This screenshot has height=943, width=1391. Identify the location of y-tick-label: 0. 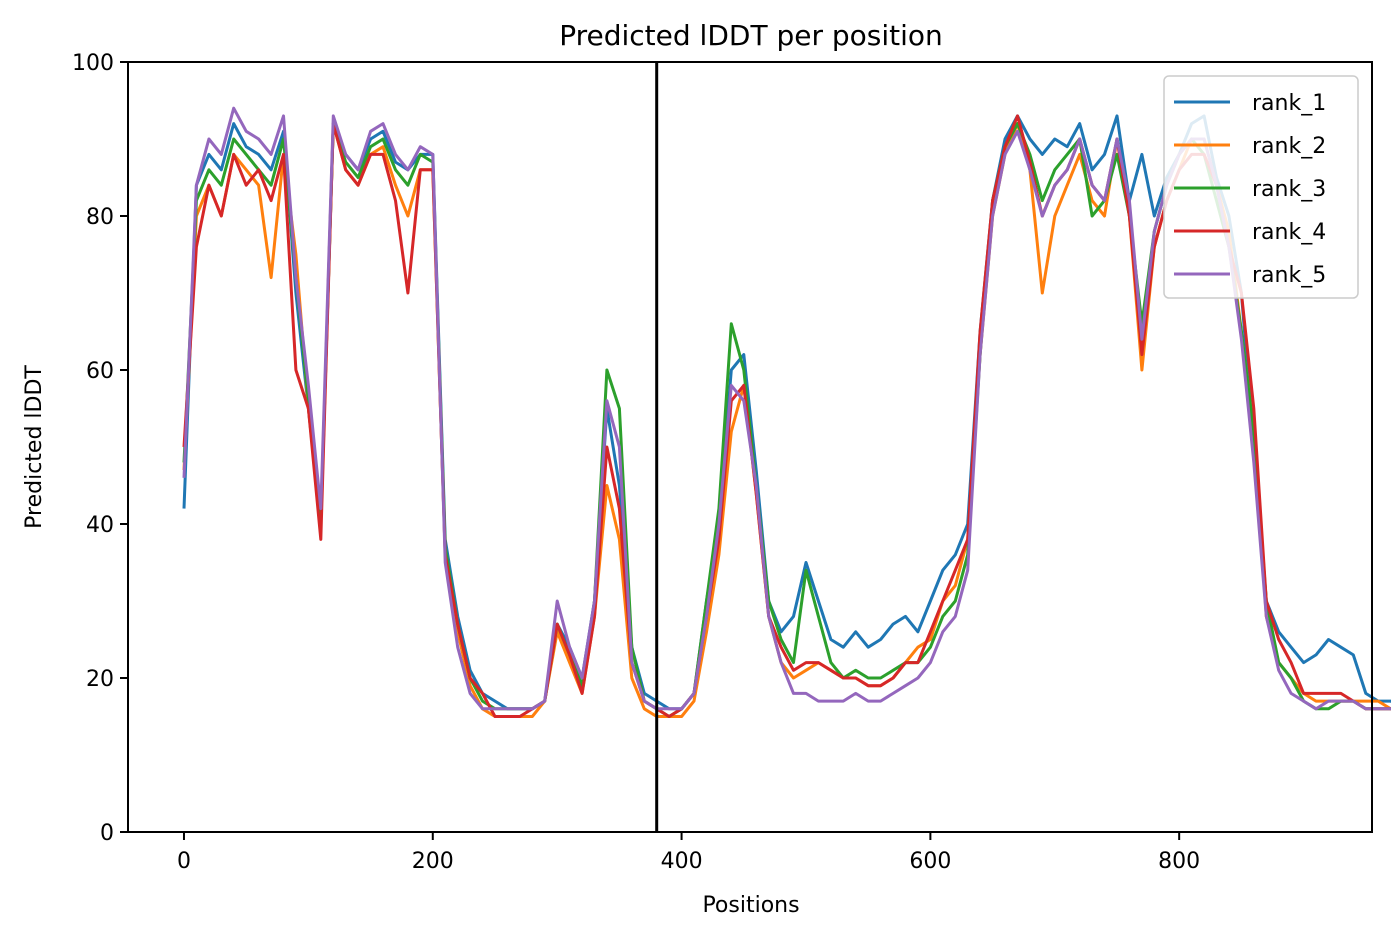
(107, 833).